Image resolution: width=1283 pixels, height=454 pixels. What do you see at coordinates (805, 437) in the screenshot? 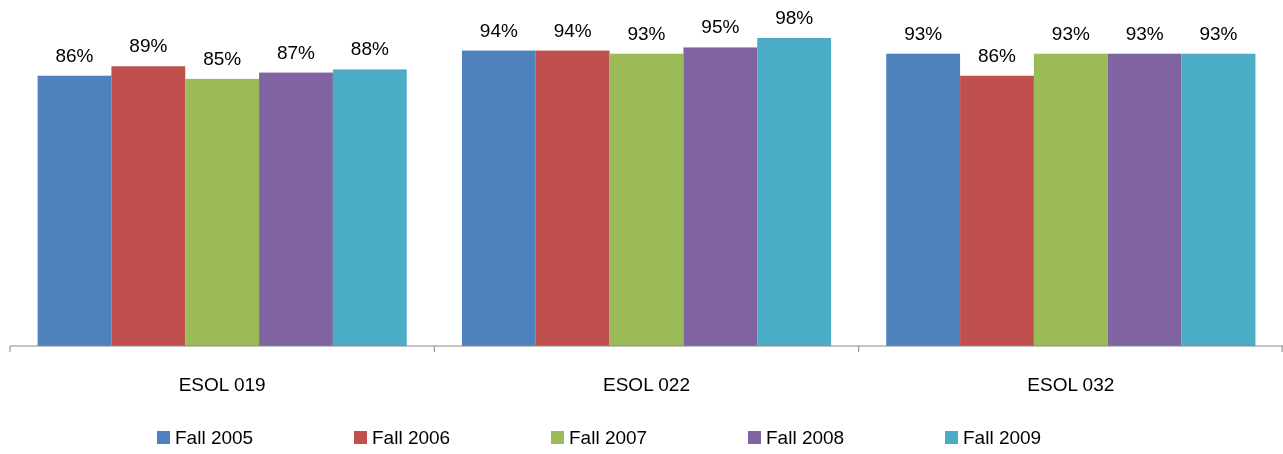
I see `legend-label: Fall 2008` at bounding box center [805, 437].